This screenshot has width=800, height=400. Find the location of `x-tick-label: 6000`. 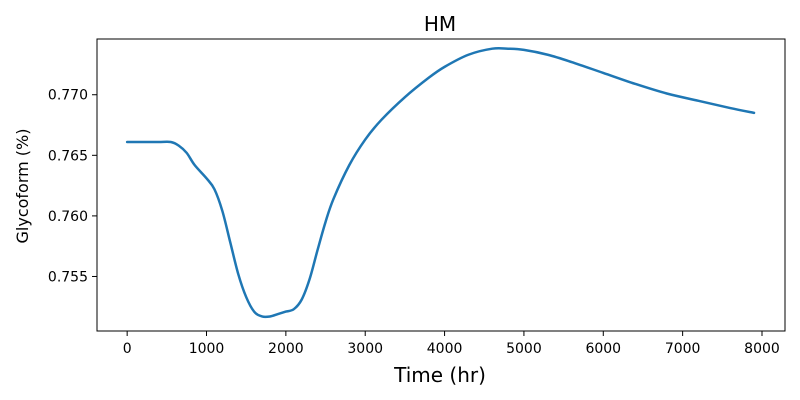

x-tick-label: 6000 is located at coordinates (603, 349).